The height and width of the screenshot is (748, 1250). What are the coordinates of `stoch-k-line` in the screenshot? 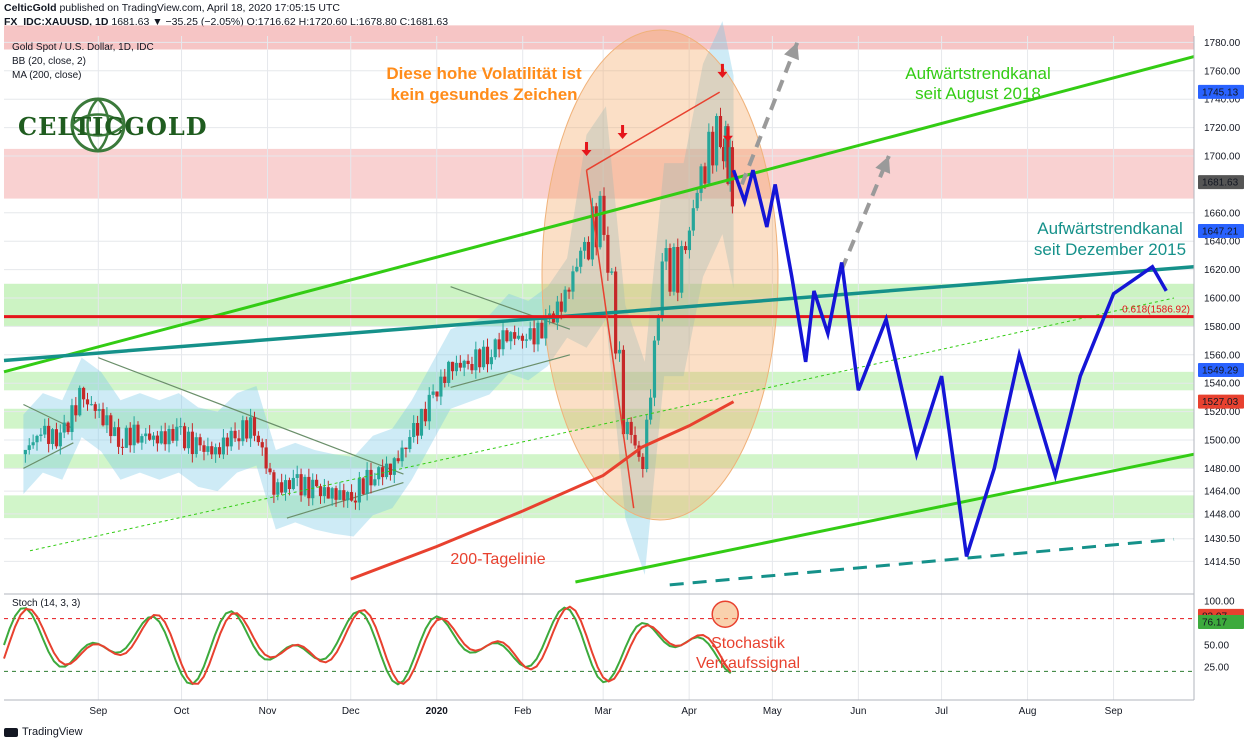 It's located at (367, 646).